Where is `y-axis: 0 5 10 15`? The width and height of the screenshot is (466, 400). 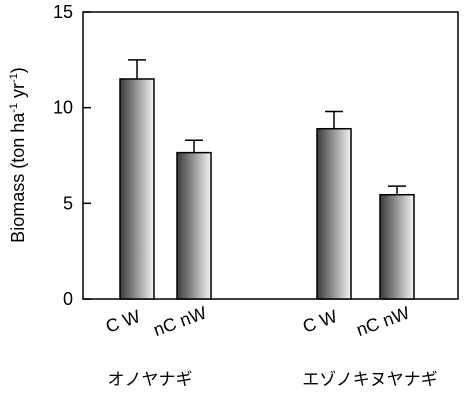
y-axis: 0 5 10 15 is located at coordinates (72, 155).